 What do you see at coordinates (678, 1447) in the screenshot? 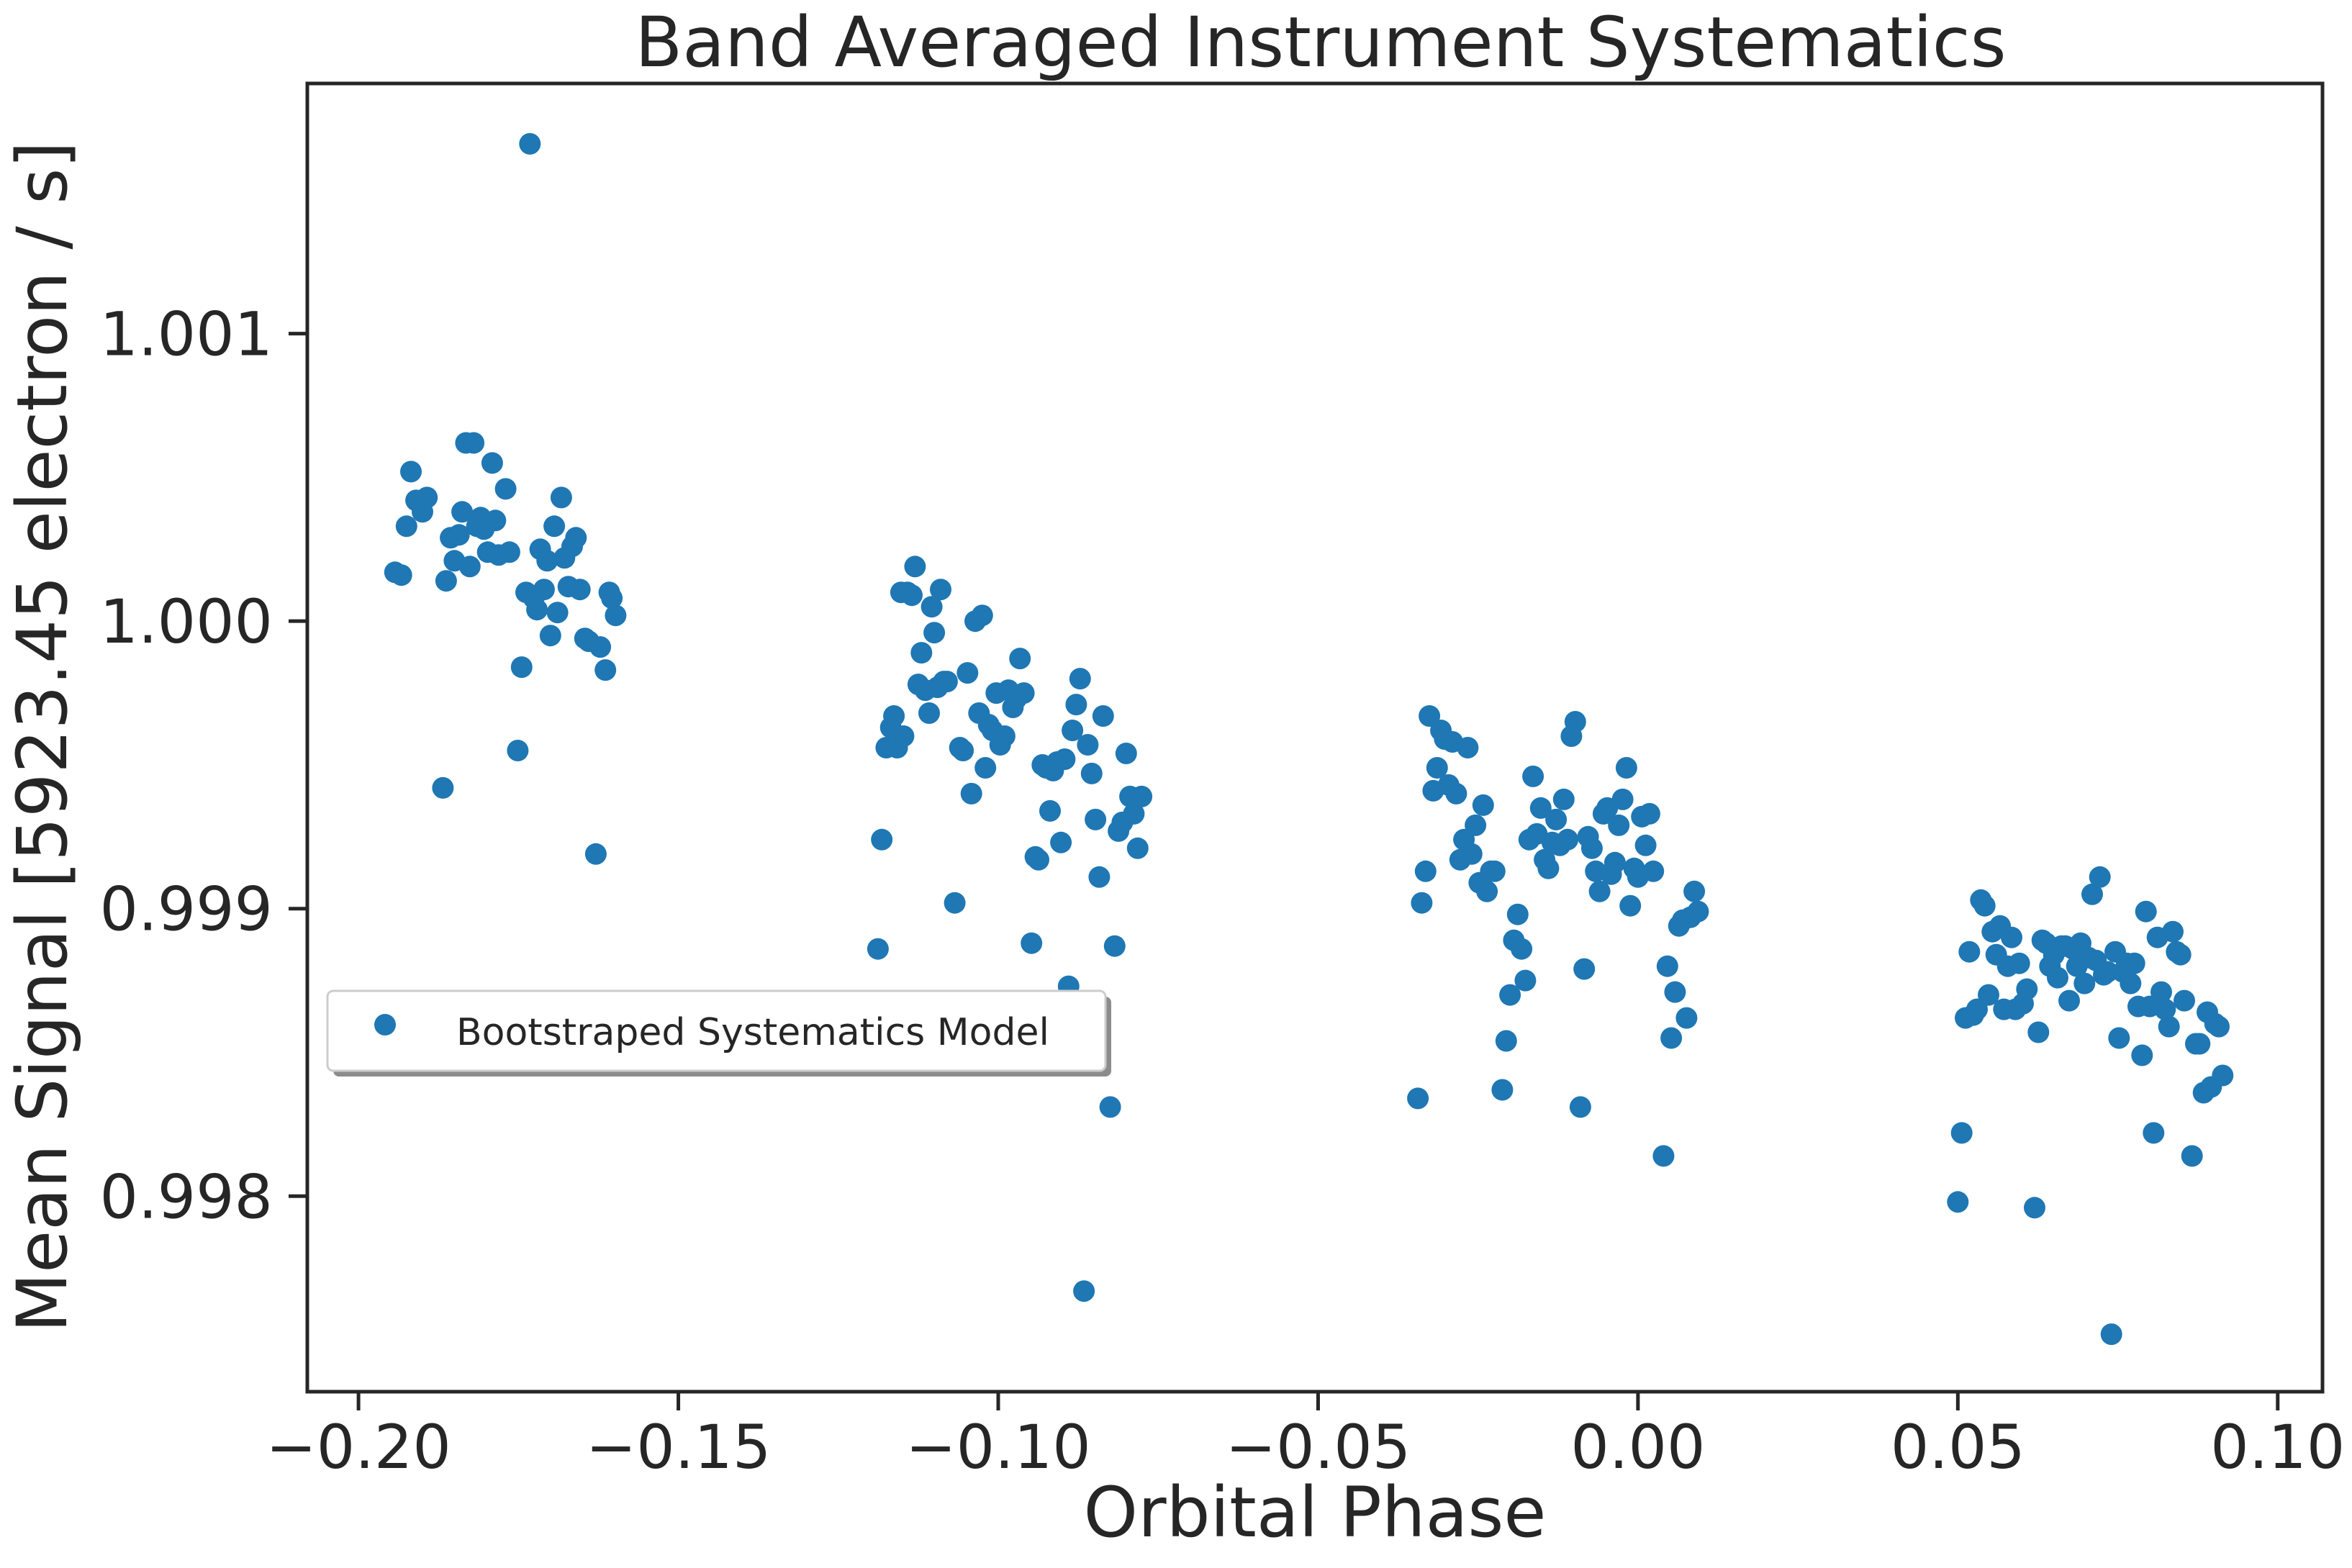
I see `x-tick-label: −0.15` at bounding box center [678, 1447].